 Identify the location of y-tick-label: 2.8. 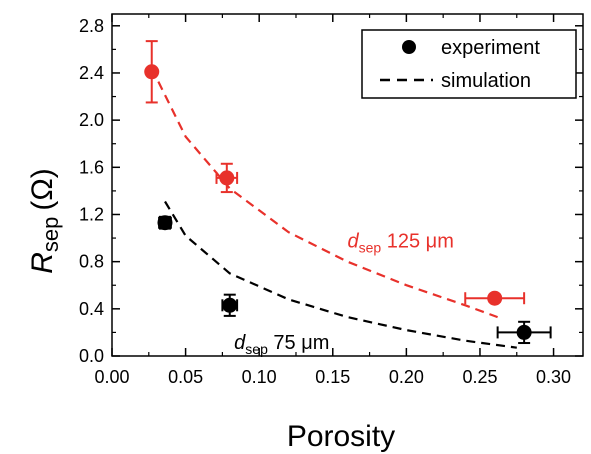
(91, 26).